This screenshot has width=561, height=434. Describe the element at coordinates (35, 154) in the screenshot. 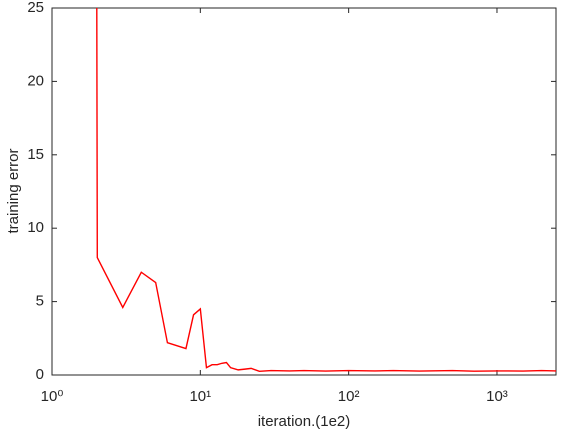

I see `y-tick-label: 15` at that location.